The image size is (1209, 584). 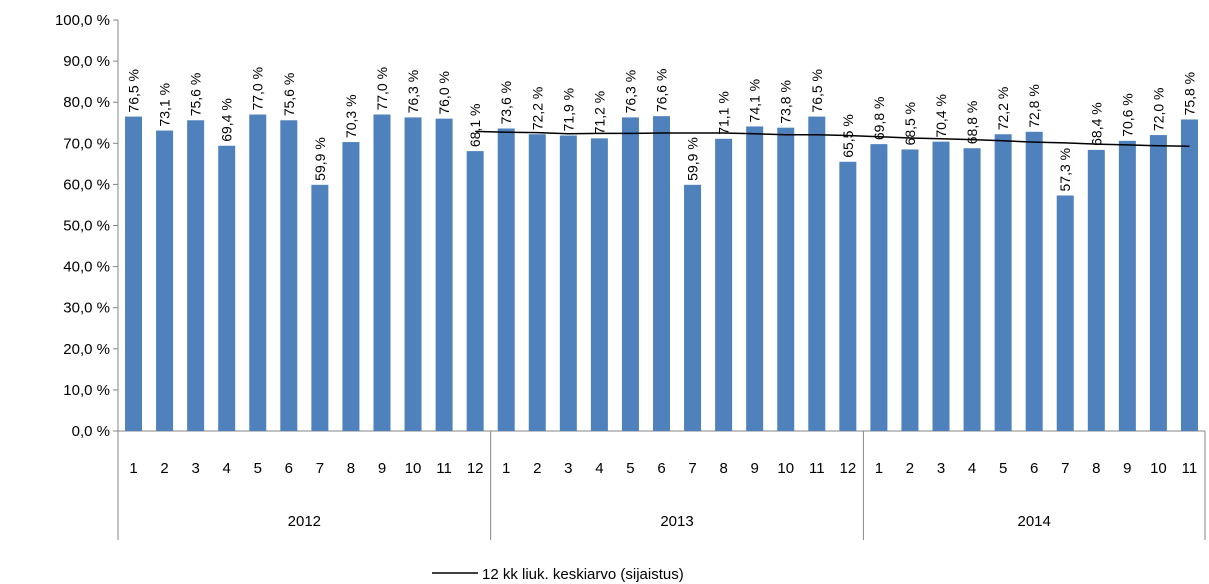 What do you see at coordinates (91, 431) in the screenshot?
I see `y-tick-label: 0,0 %` at bounding box center [91, 431].